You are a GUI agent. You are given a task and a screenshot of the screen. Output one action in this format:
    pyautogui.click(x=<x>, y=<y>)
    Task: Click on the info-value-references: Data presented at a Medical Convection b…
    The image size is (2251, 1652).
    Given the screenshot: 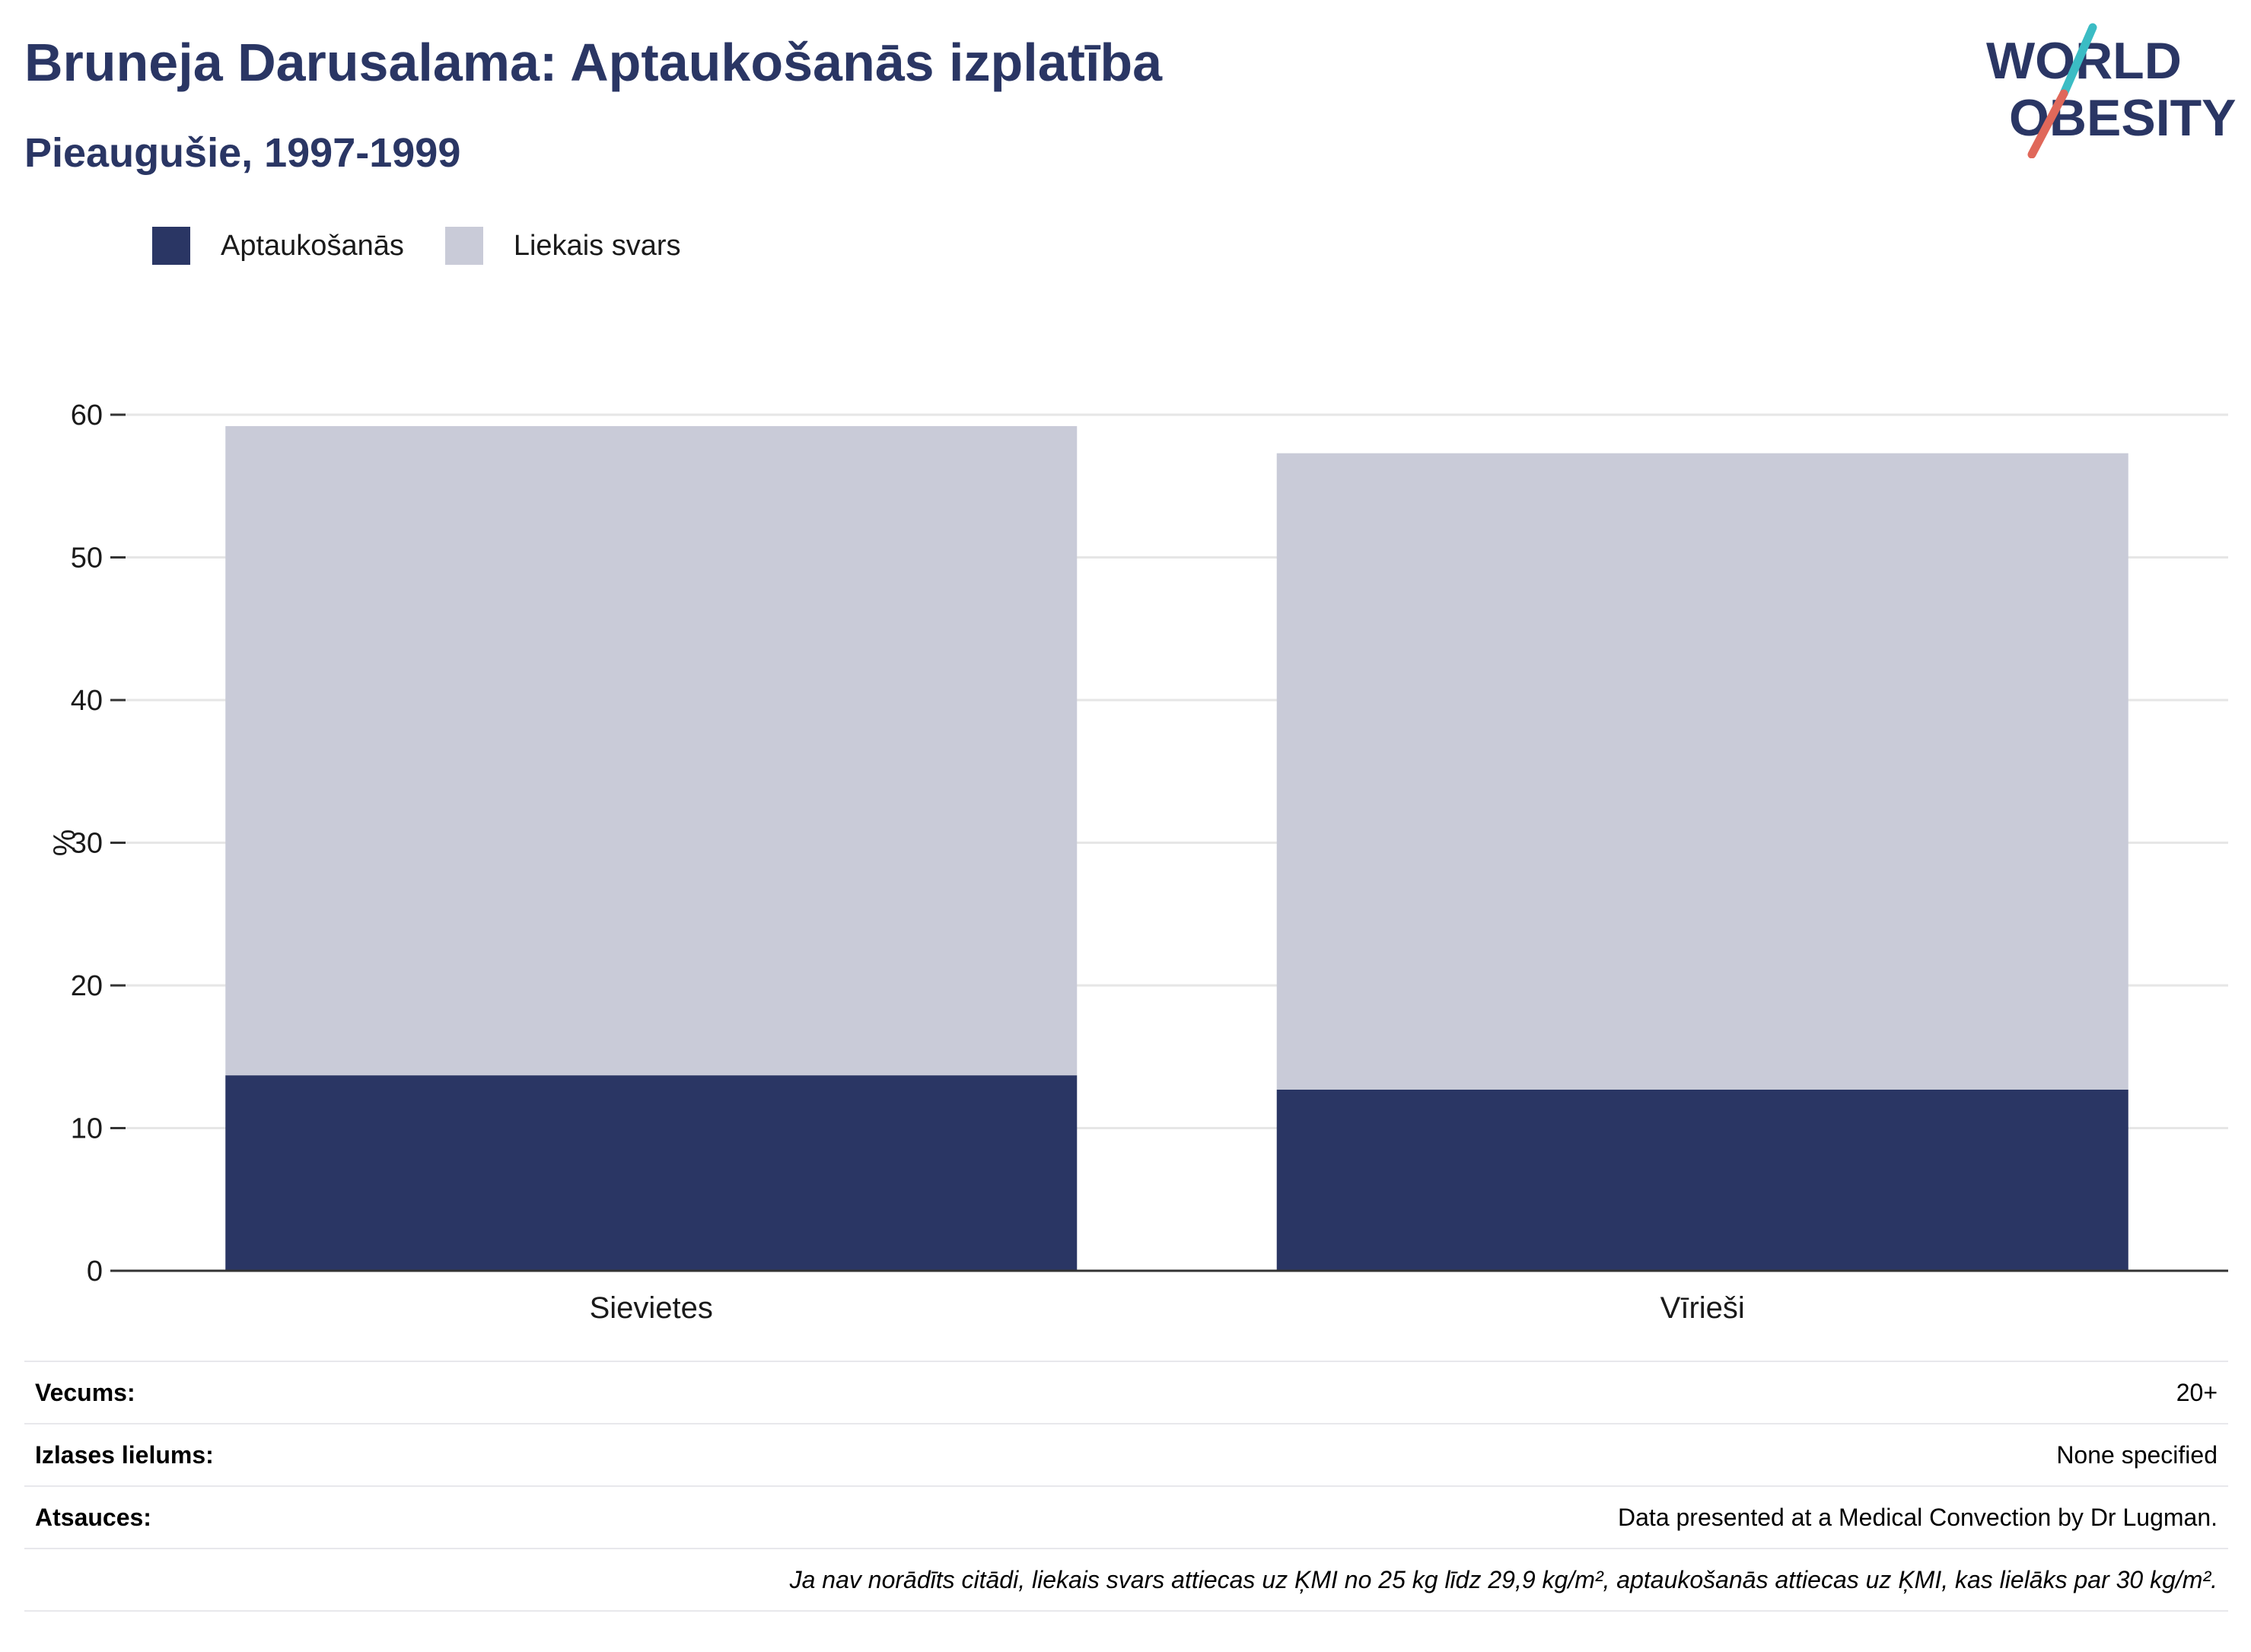 What is the action you would take?
    pyautogui.click(x=1918, y=1517)
    